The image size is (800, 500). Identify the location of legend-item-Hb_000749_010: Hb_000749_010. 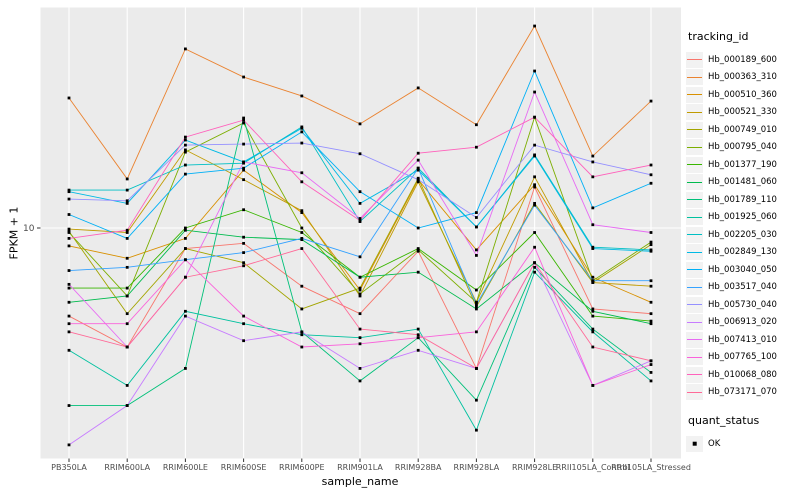
(743, 130).